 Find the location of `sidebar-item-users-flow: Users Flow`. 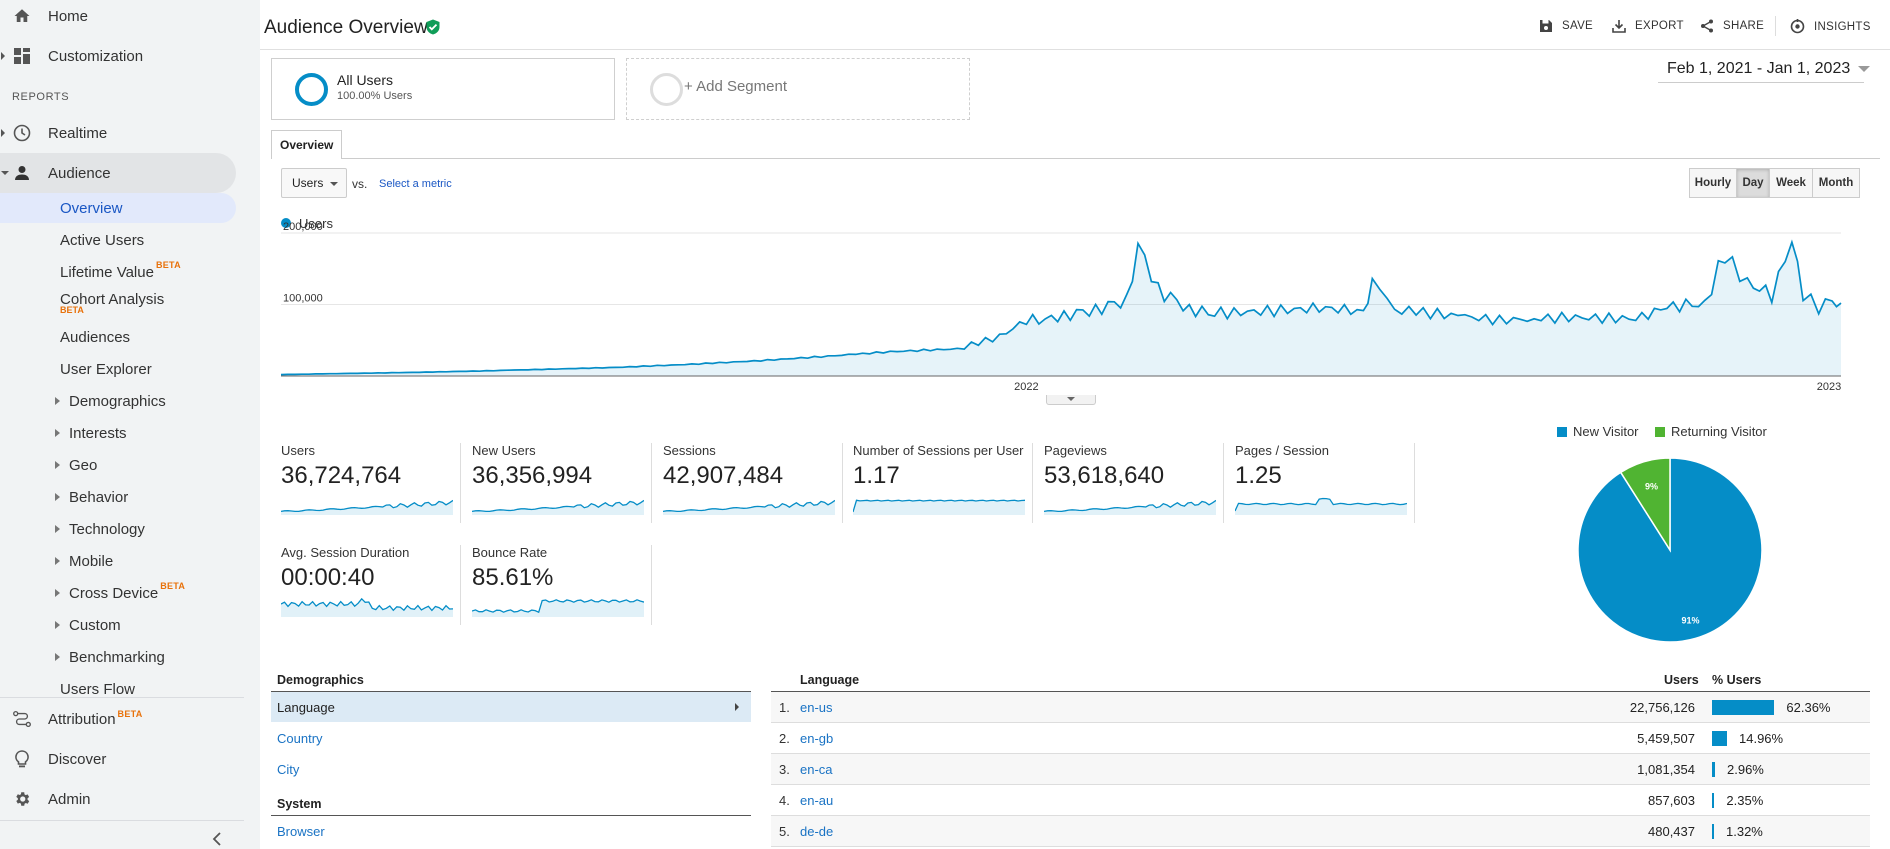

sidebar-item-users-flow: Users Flow is located at coordinates (97, 689).